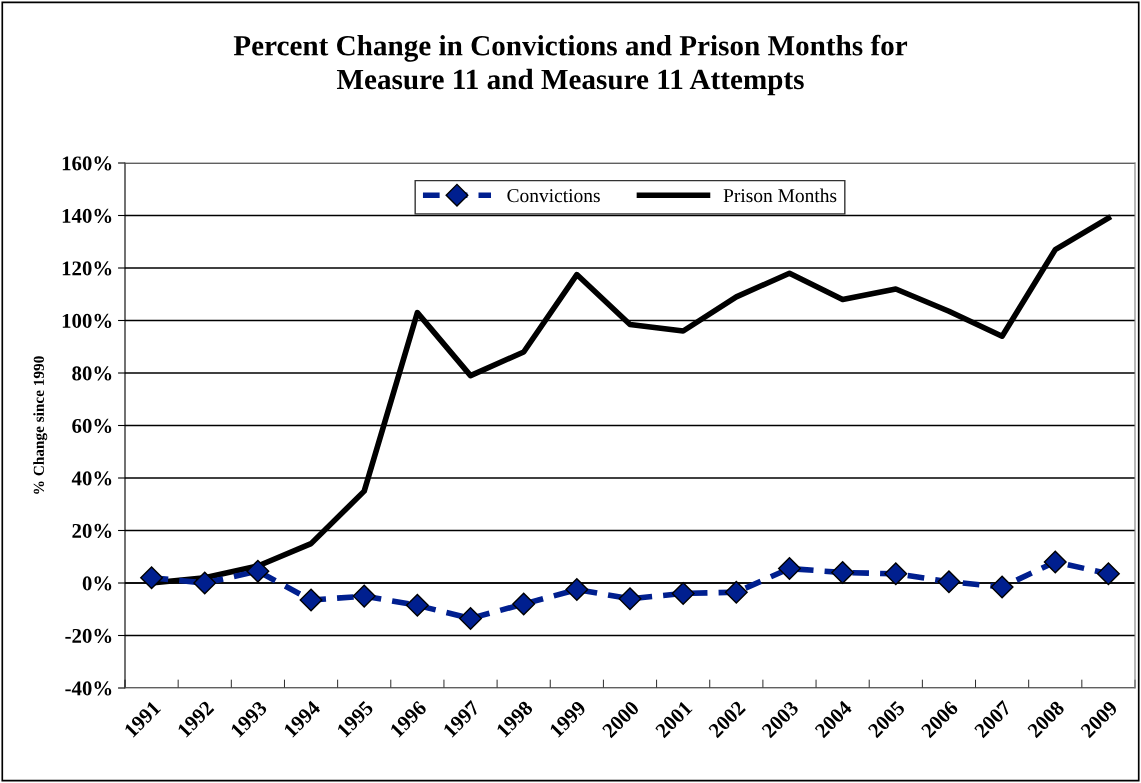 This screenshot has height=783, width=1141. Describe the element at coordinates (87, 163) in the screenshot. I see `y-tick-label: 160%` at that location.